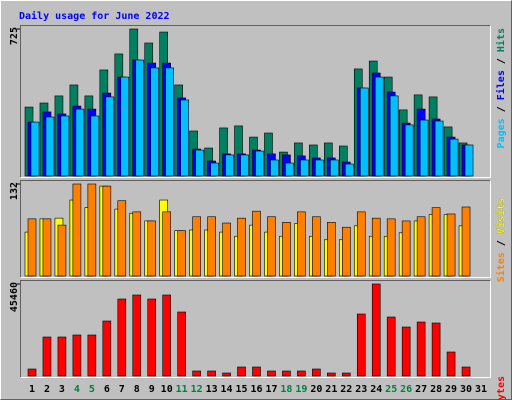 This screenshot has width=512, height=400. What do you see at coordinates (346, 389) in the screenshot?
I see `x-tick-label: 22` at bounding box center [346, 389].